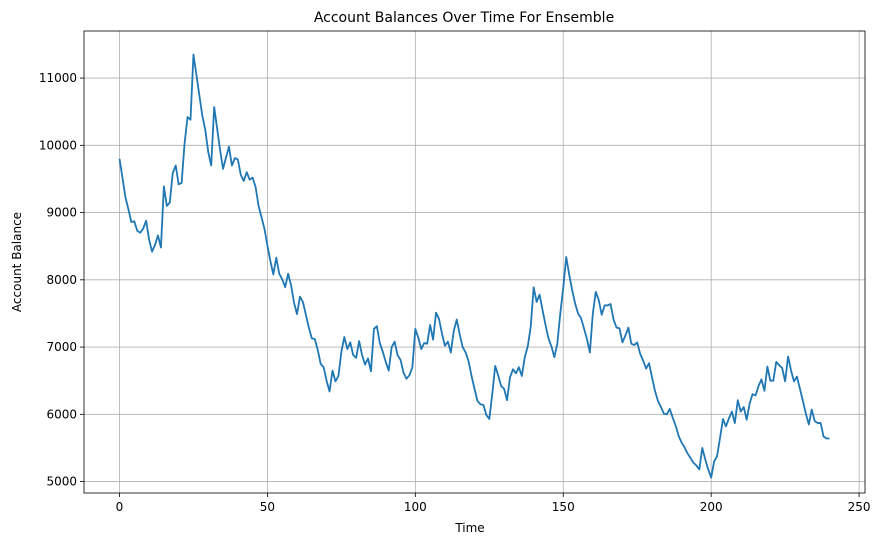 This screenshot has height=545, width=876. I want to click on x-tick-label: 150, so click(563, 507).